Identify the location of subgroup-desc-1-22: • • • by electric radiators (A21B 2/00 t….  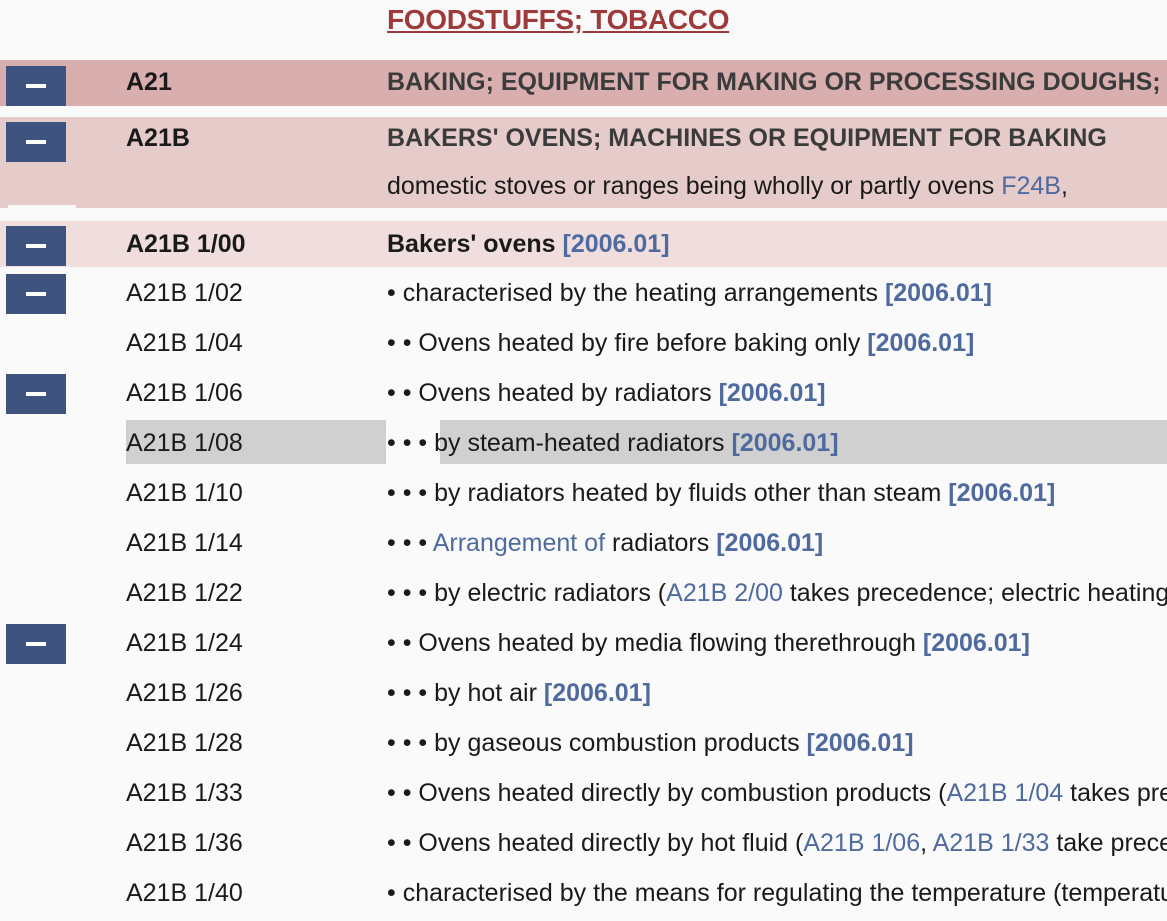
(777, 593).